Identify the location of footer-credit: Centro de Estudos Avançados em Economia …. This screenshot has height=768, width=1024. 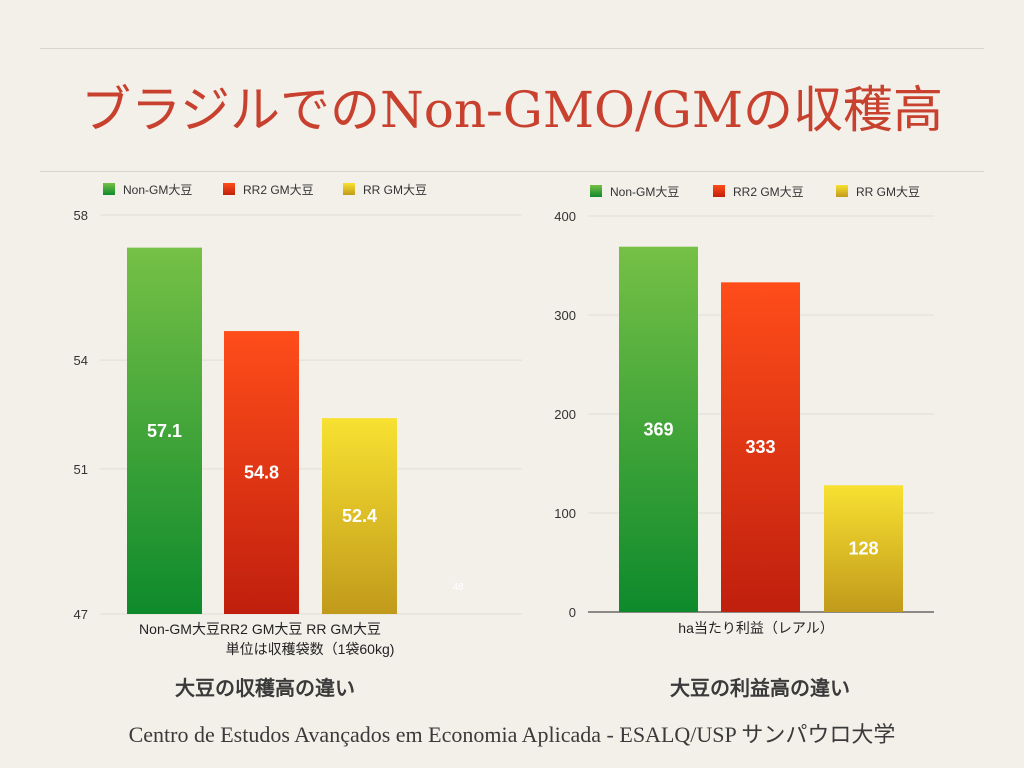
(512, 734).